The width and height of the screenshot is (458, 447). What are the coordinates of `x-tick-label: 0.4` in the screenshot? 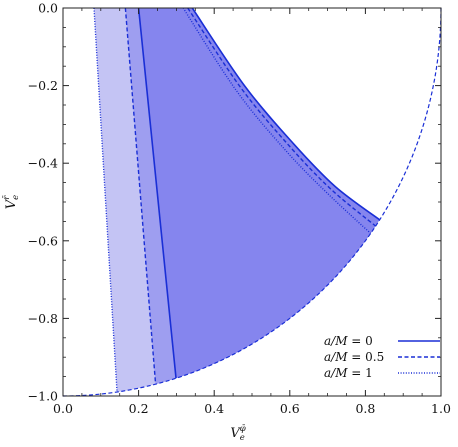 It's located at (214, 408).